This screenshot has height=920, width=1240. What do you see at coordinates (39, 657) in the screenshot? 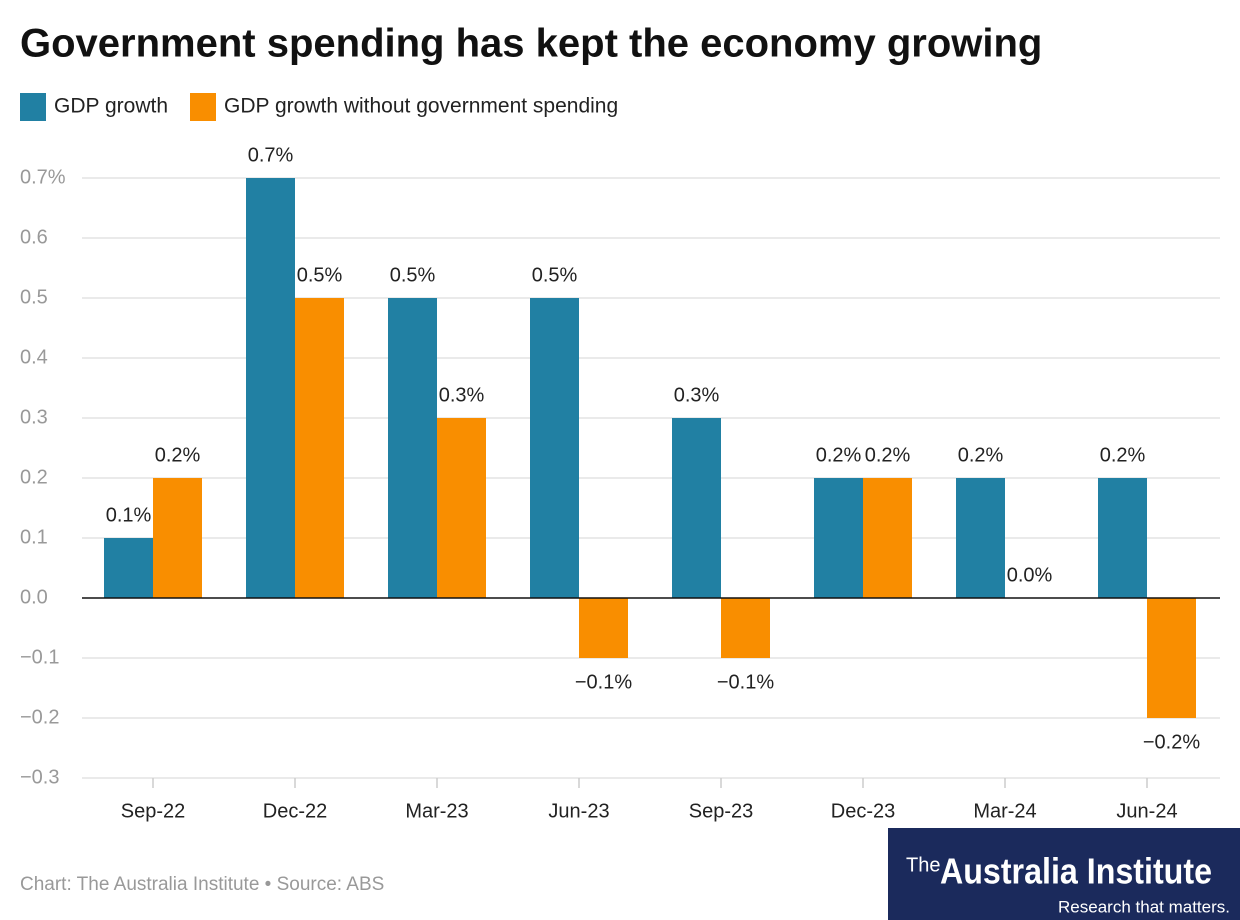
I see `y-tick-label: −0.1` at bounding box center [39, 657].